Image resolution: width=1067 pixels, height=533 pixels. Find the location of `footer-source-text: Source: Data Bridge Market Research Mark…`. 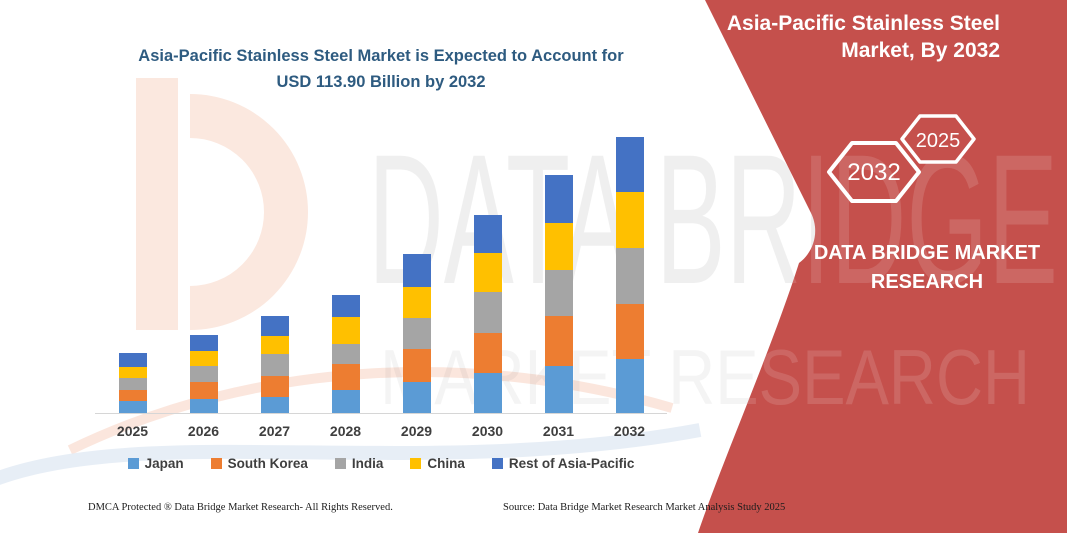

footer-source-text: Source: Data Bridge Market Research Mark… is located at coordinates (644, 507).